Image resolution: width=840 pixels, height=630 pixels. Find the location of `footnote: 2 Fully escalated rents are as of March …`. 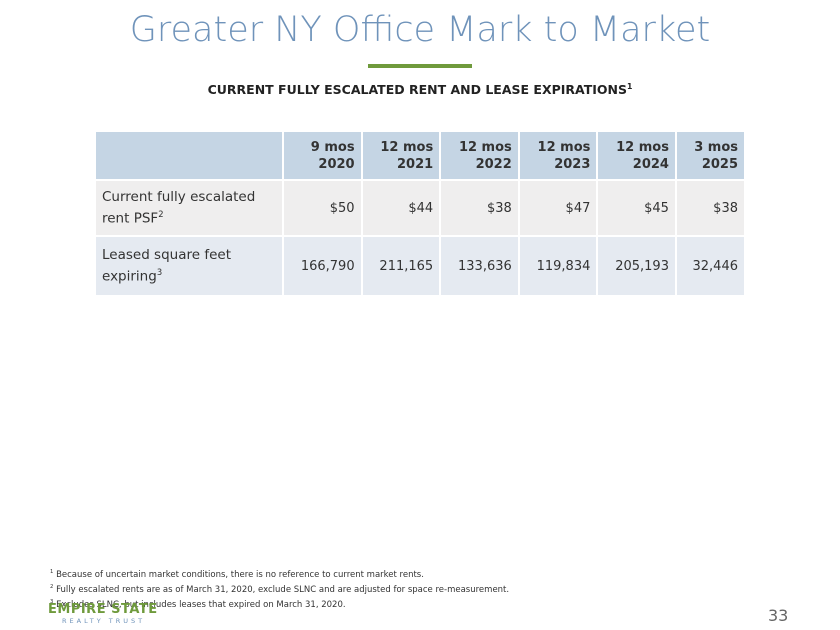

footnote: 2 Fully escalated rents are as of March … is located at coordinates (279, 588).